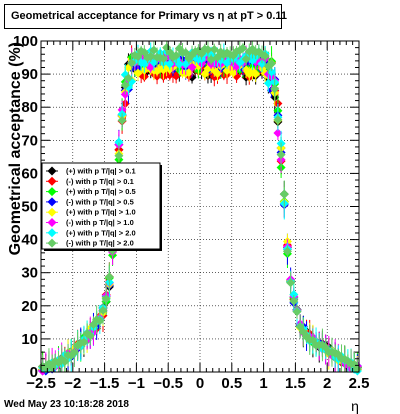 This screenshot has height=414, width=400. I want to click on x-tick-label: 0.5, so click(231, 383).